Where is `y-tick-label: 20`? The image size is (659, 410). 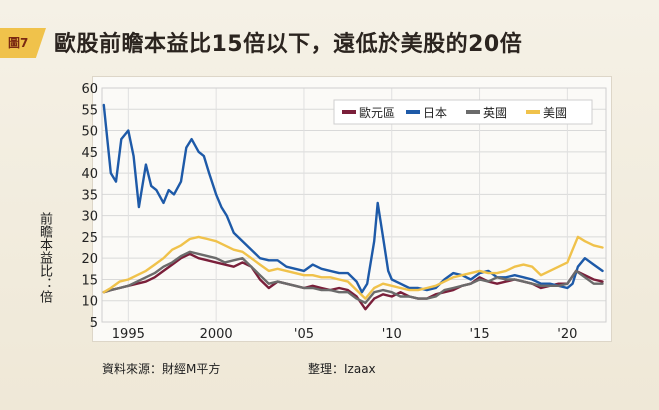 y-tick-label: 20 is located at coordinates (89, 259).